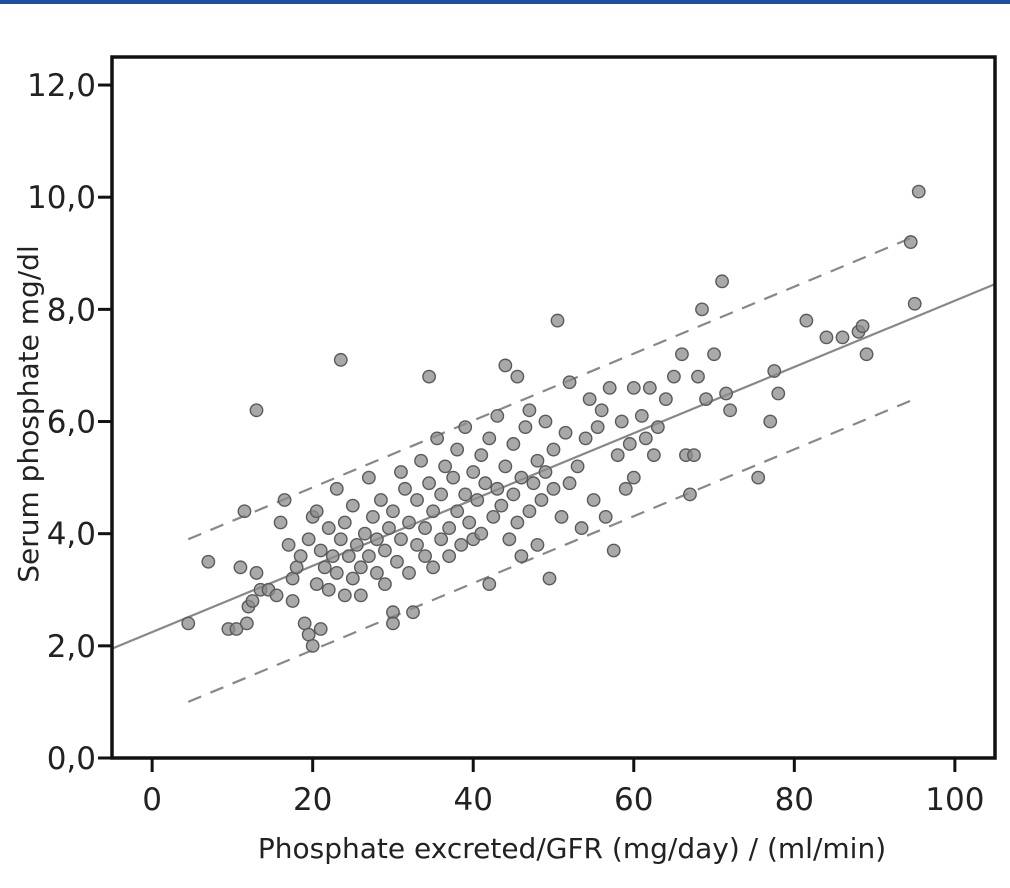  Describe the element at coordinates (633, 800) in the screenshot. I see `x-tick-label: 60` at that location.